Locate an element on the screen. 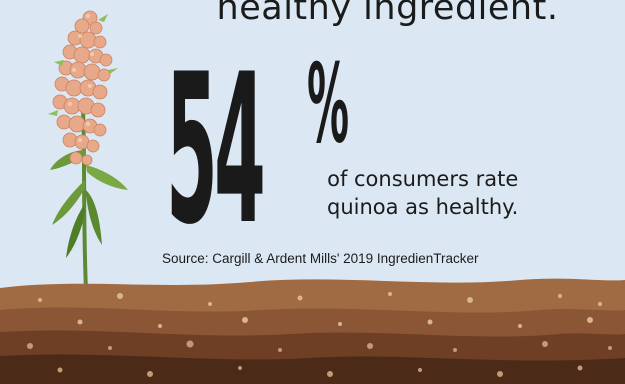 Image resolution: width=625 pixels, height=384 pixels. stat-caption-line-1: of consumers rate is located at coordinates (423, 179).